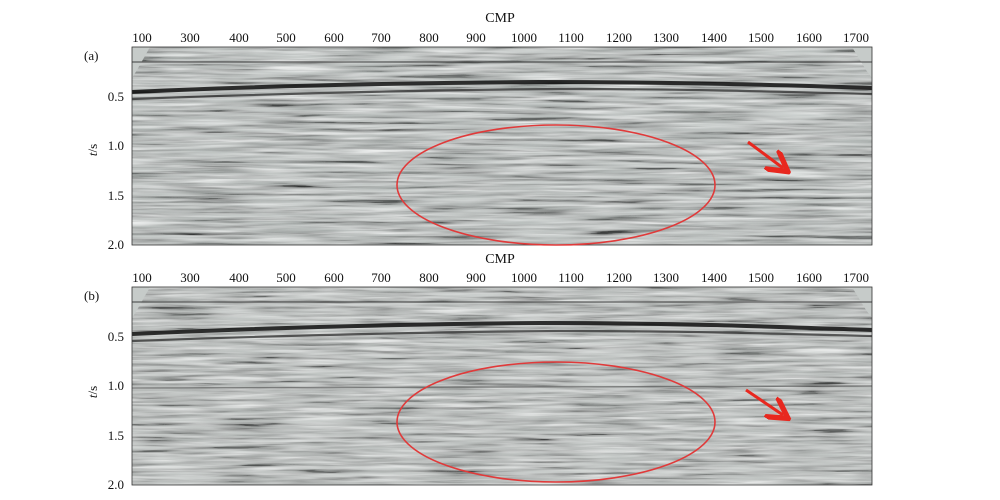 The width and height of the screenshot is (1000, 500). Describe the element at coordinates (91, 55) in the screenshot. I see `panel-label: (a)` at that location.